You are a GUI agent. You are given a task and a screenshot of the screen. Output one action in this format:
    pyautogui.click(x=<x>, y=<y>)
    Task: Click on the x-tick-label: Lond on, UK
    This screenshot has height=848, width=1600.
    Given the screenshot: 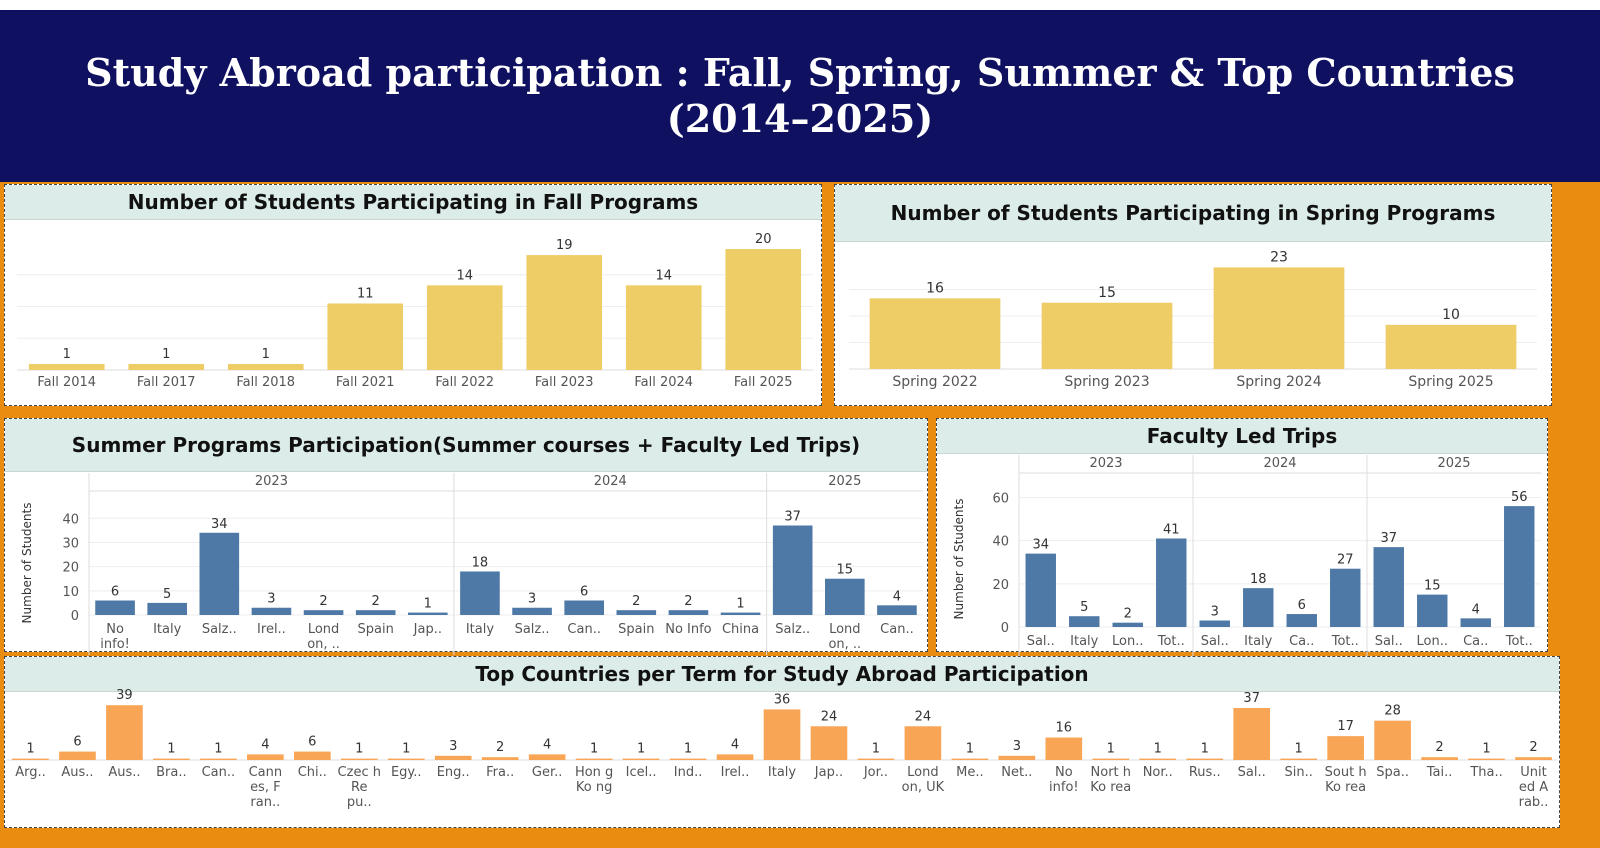 What is the action you would take?
    pyautogui.click(x=923, y=780)
    